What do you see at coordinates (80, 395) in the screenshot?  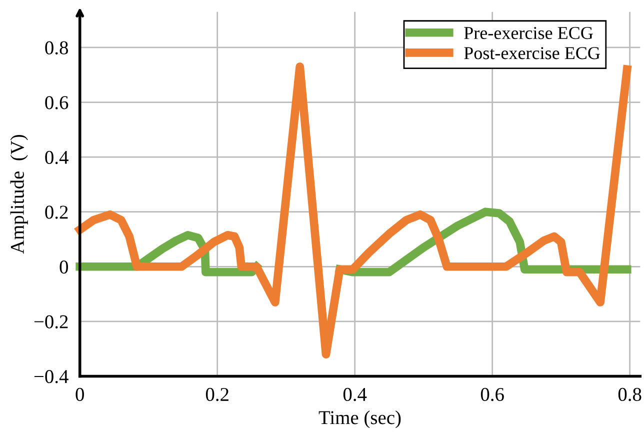 I see `x-tick-label: 0` at bounding box center [80, 395].